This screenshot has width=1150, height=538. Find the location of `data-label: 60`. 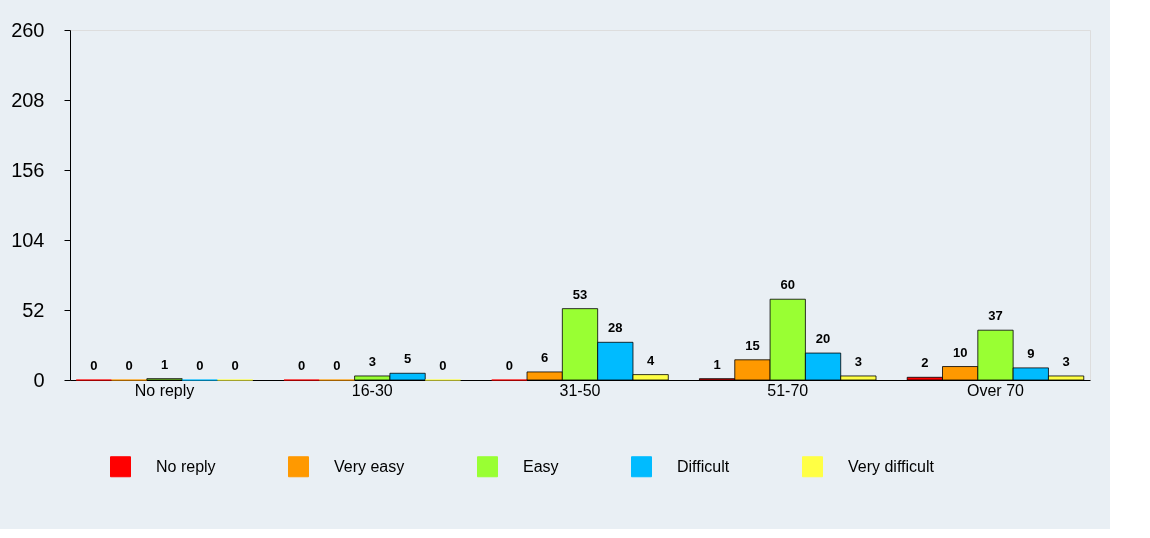

data-label: 60 is located at coordinates (787, 285).